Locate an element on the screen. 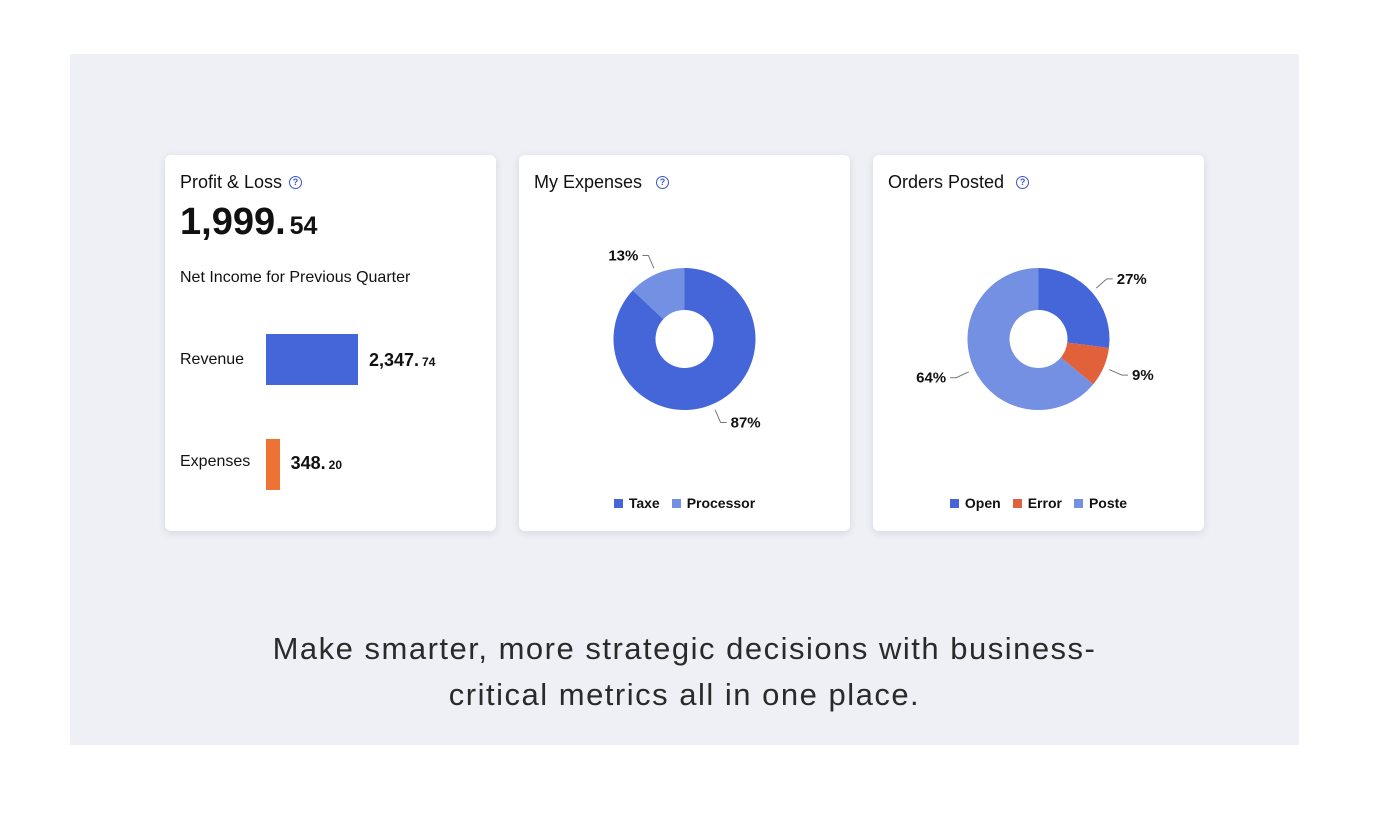 The width and height of the screenshot is (1384, 830). orders-slice-error is located at coordinates (1084, 363).